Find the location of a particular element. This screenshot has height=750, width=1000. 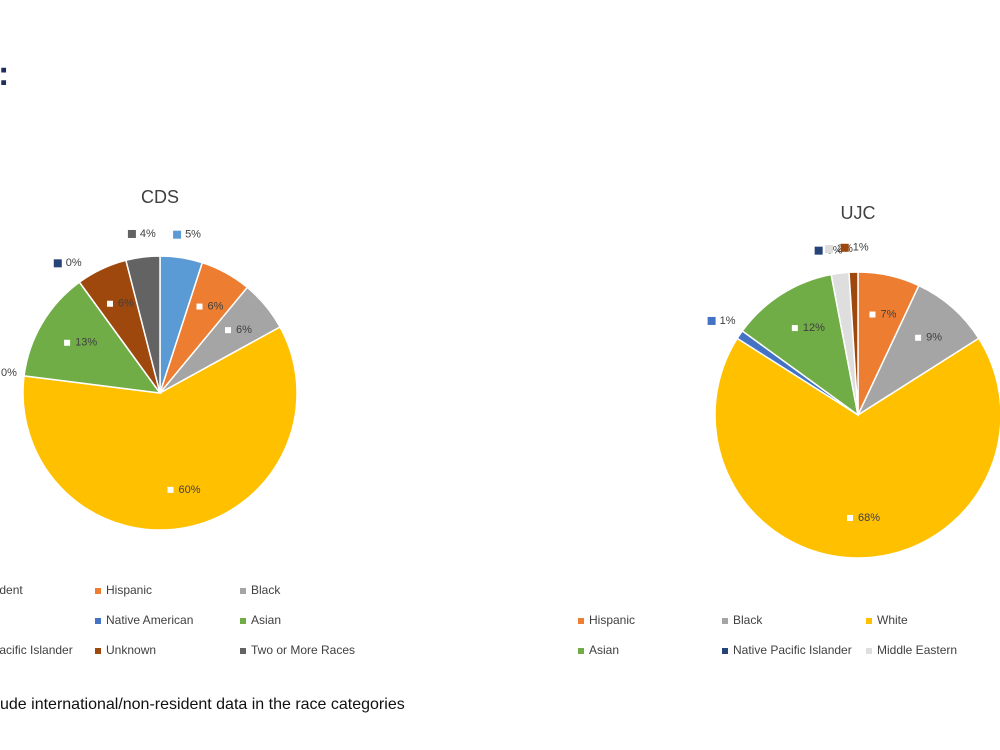

legend-label: Middle Eastern is located at coordinates (917, 650).